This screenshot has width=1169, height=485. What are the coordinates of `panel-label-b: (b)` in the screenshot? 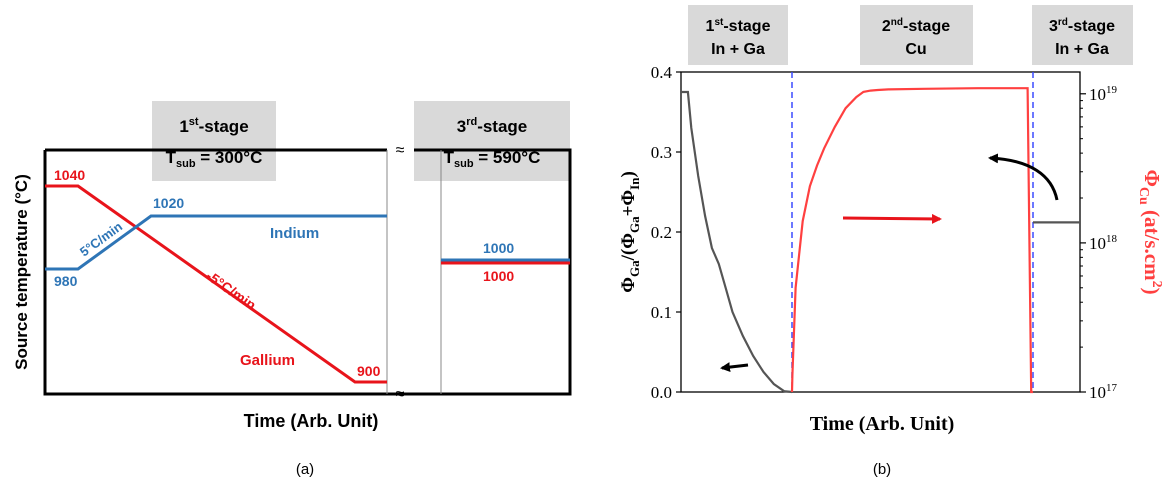 It's located at (882, 469).